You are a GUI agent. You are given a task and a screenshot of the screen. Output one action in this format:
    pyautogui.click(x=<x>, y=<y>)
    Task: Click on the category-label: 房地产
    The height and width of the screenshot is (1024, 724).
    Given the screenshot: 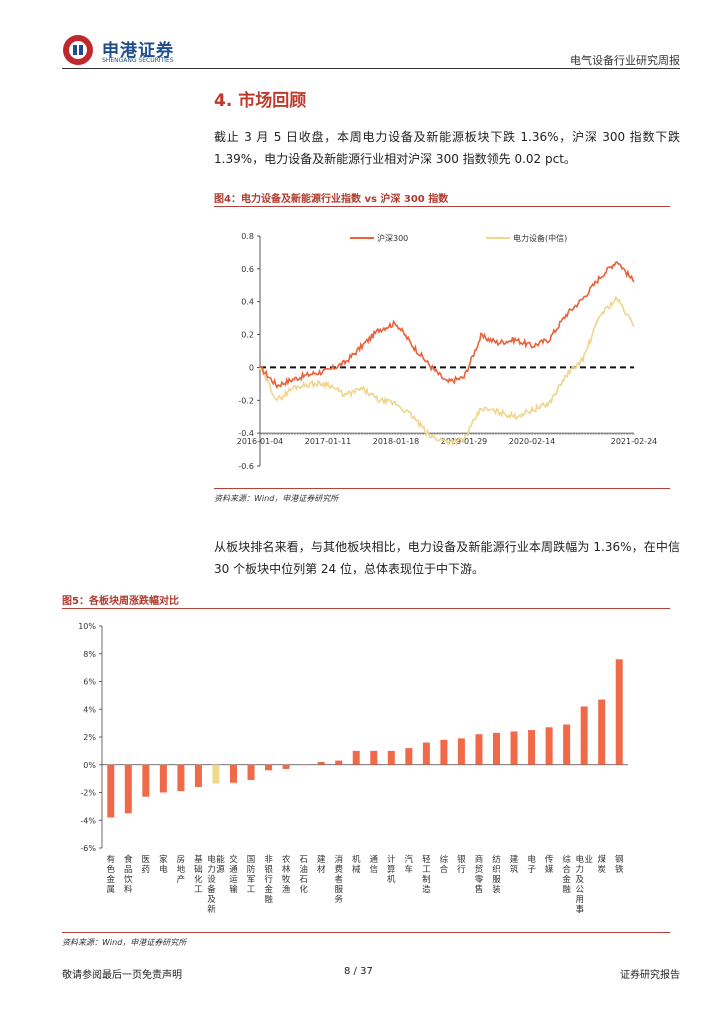 What is the action you would take?
    pyautogui.click(x=181, y=869)
    